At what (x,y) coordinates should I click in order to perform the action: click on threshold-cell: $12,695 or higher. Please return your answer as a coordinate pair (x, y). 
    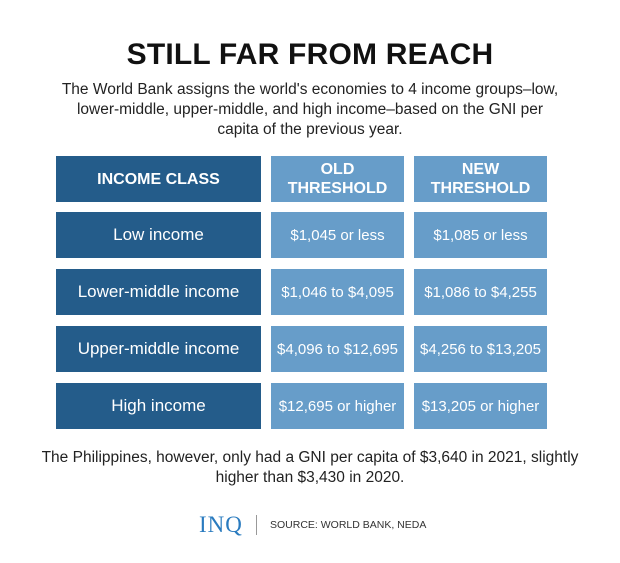
    Looking at the image, I should click on (337, 406).